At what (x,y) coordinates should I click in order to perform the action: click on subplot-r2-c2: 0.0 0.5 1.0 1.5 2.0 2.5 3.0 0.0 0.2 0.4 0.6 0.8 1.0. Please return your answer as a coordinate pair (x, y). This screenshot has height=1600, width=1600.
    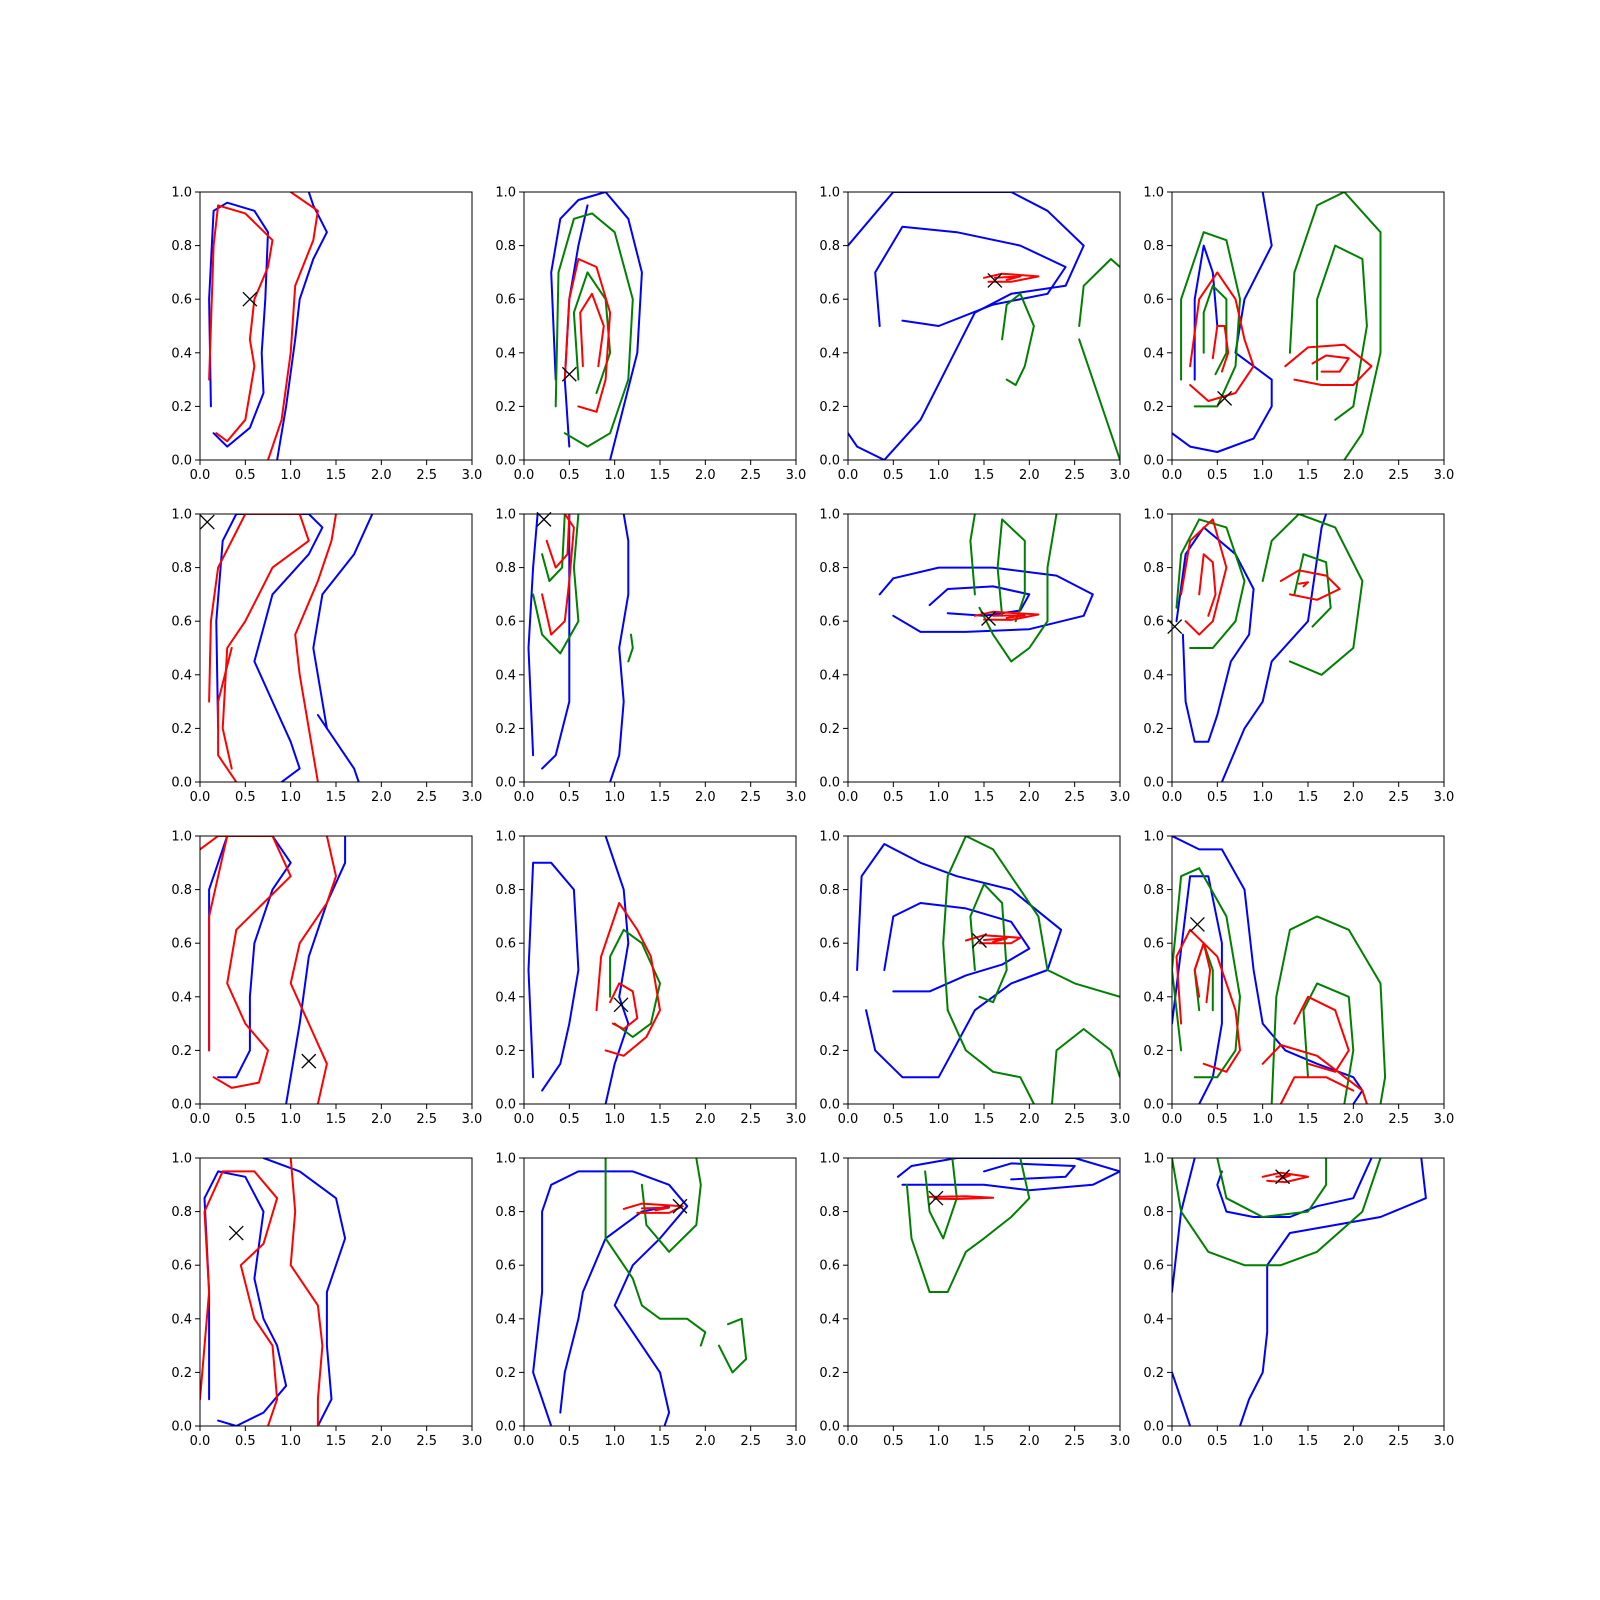
    Looking at the image, I should click on (650, 657).